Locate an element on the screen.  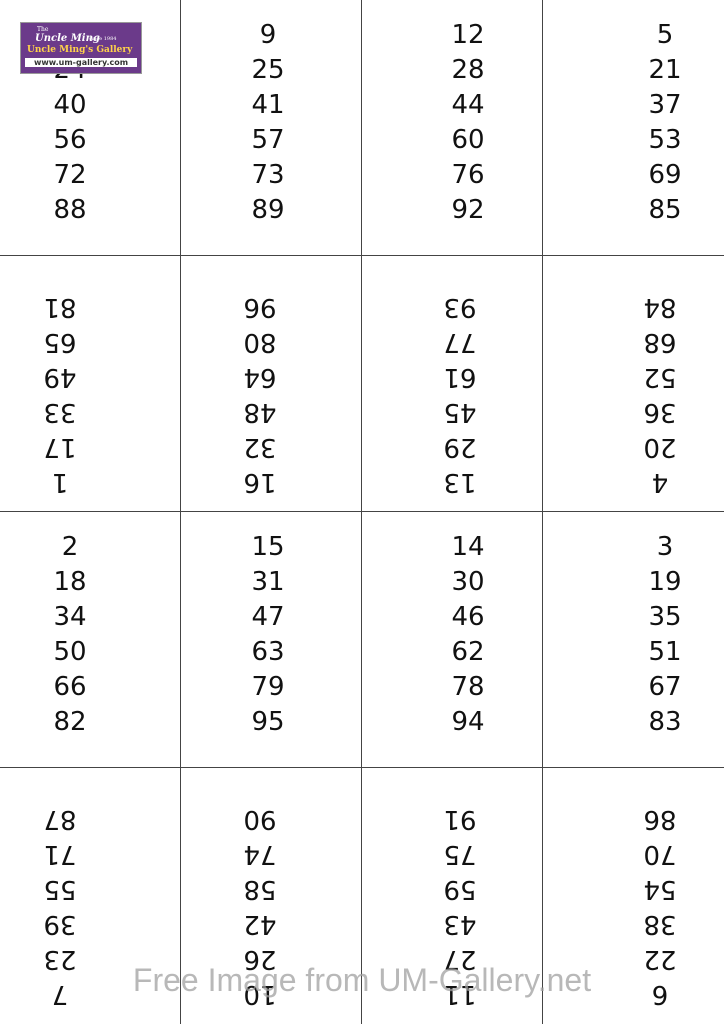
number: 36 is located at coordinates (660, 412).